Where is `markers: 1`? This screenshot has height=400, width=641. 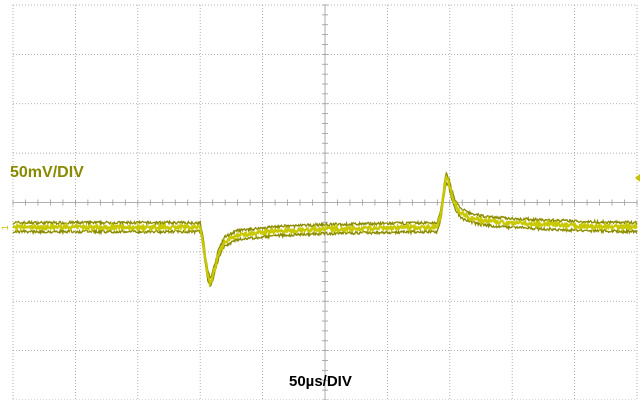
markers: 1 is located at coordinates (320, 201).